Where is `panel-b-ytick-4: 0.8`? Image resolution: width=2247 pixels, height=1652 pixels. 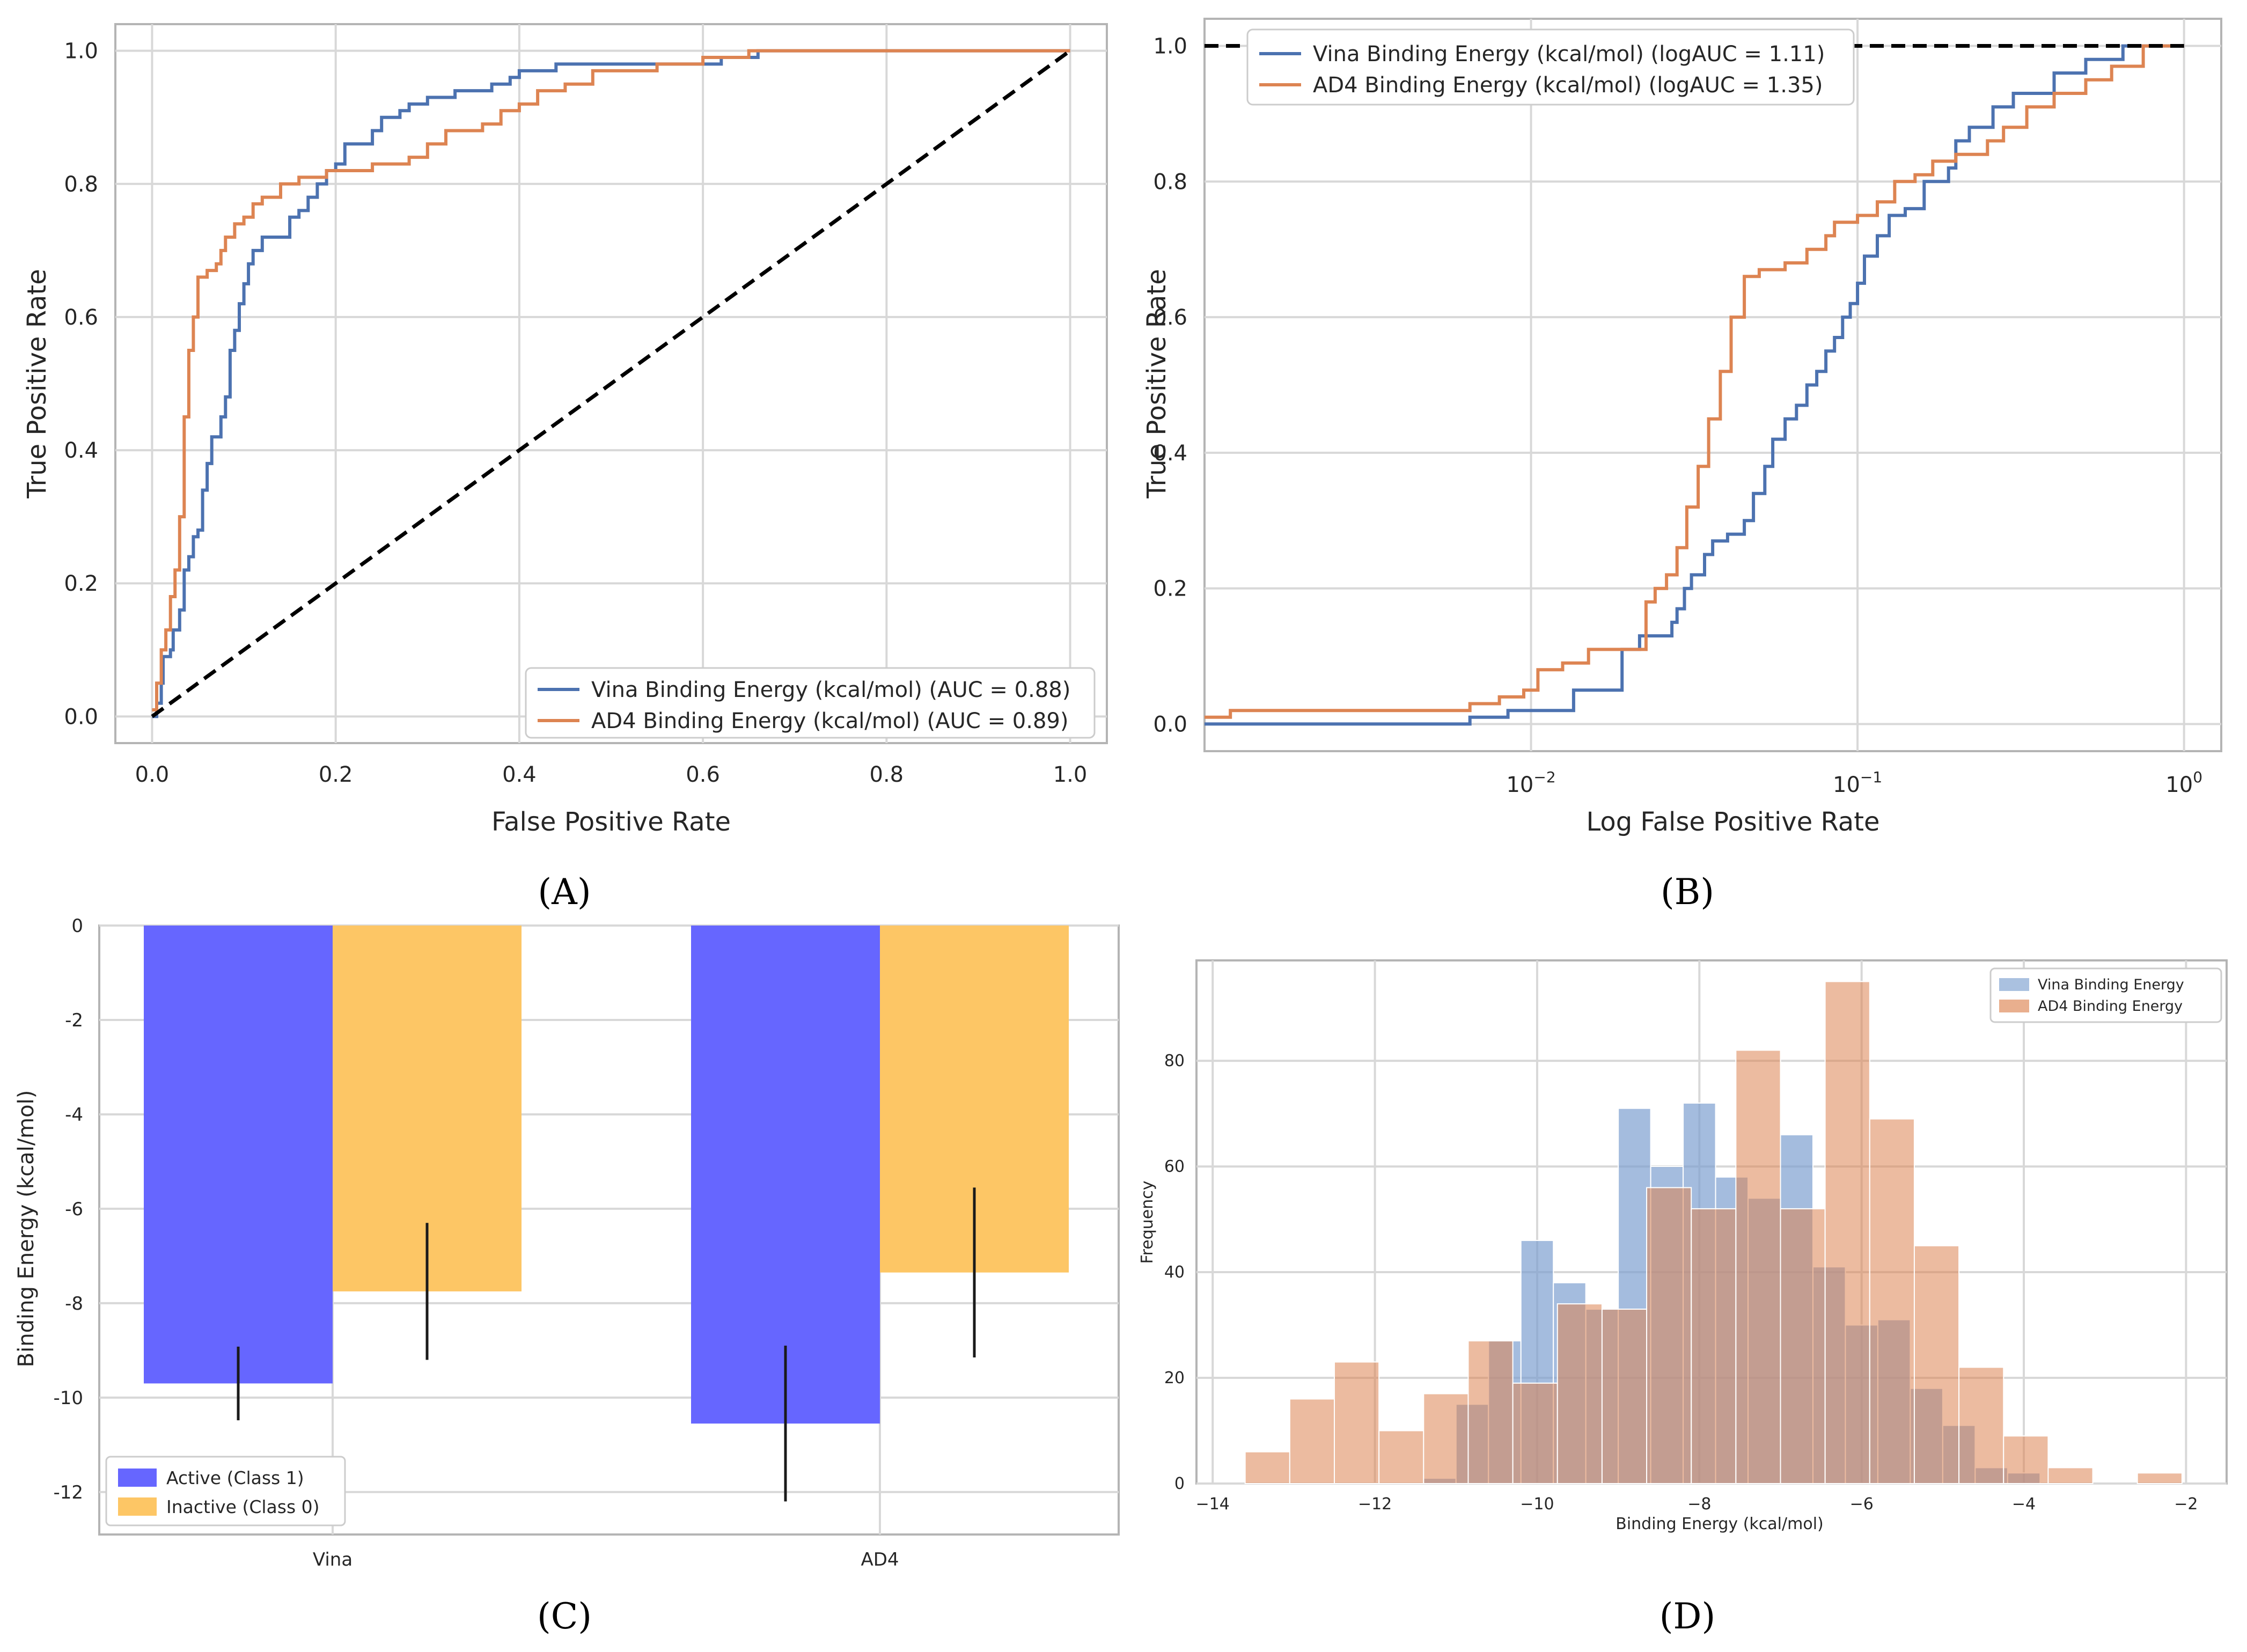 panel-b-ytick-4: 0.8 is located at coordinates (1170, 182).